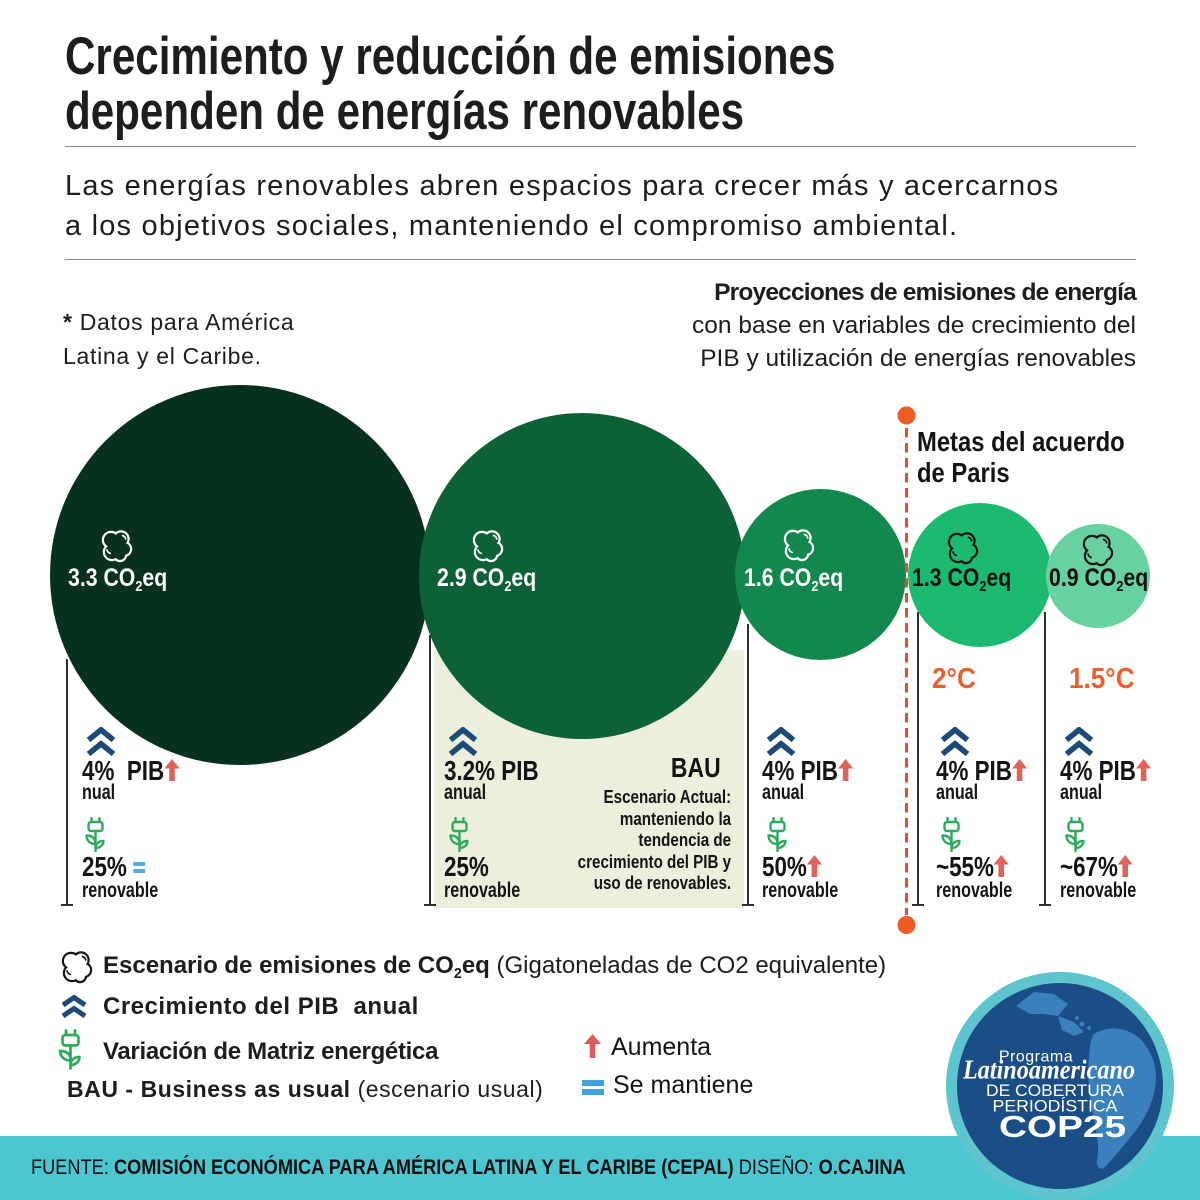  I want to click on svg-text: Programa, so click(1036, 1057).